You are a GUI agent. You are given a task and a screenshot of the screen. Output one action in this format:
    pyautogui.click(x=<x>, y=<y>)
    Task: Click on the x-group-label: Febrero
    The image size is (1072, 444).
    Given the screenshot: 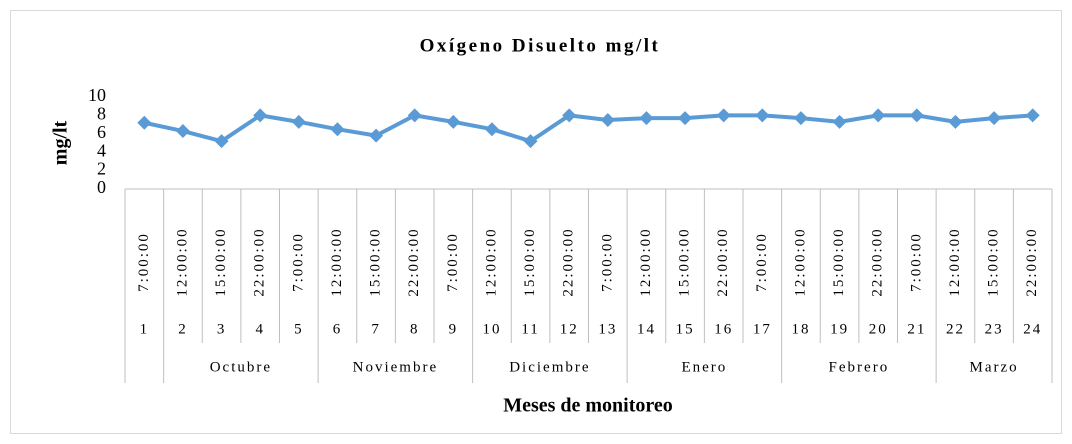 What is the action you would take?
    pyautogui.click(x=859, y=367)
    